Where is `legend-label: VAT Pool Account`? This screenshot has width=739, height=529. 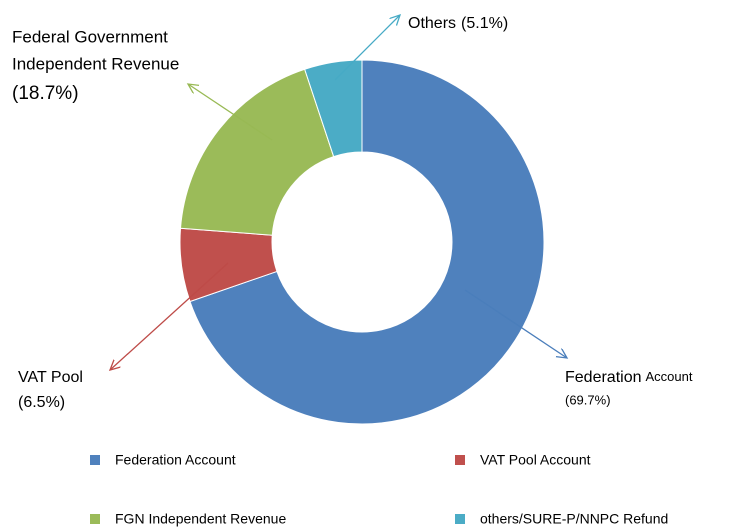 legend-label: VAT Pool Account is located at coordinates (535, 460).